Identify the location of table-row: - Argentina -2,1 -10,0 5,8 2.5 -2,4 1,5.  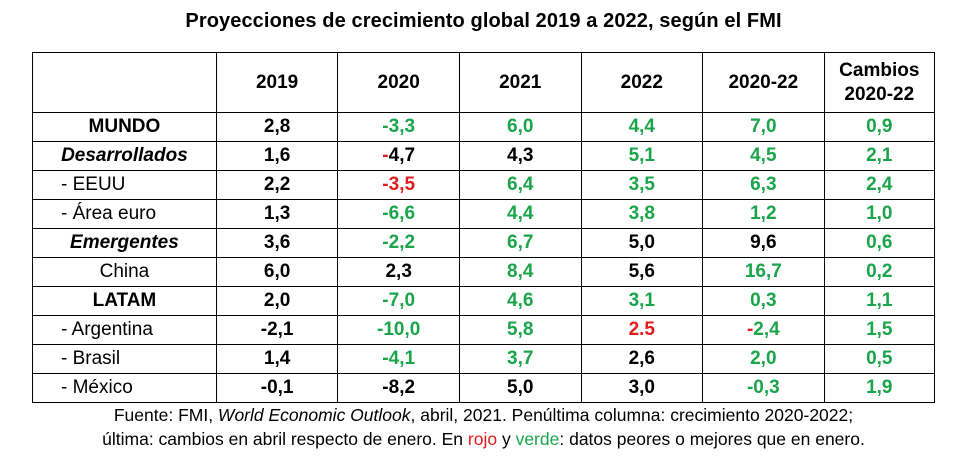
(484, 330).